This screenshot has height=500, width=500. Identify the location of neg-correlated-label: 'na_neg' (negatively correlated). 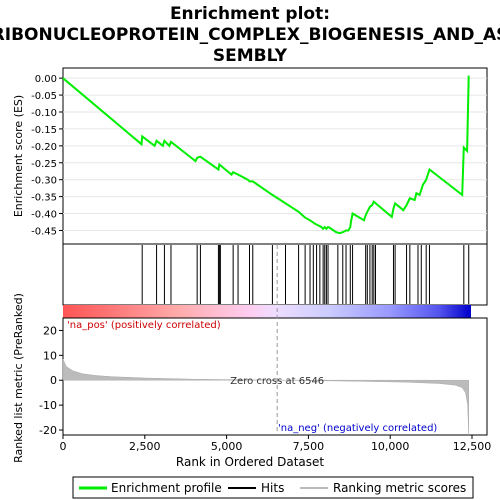
(357, 428).